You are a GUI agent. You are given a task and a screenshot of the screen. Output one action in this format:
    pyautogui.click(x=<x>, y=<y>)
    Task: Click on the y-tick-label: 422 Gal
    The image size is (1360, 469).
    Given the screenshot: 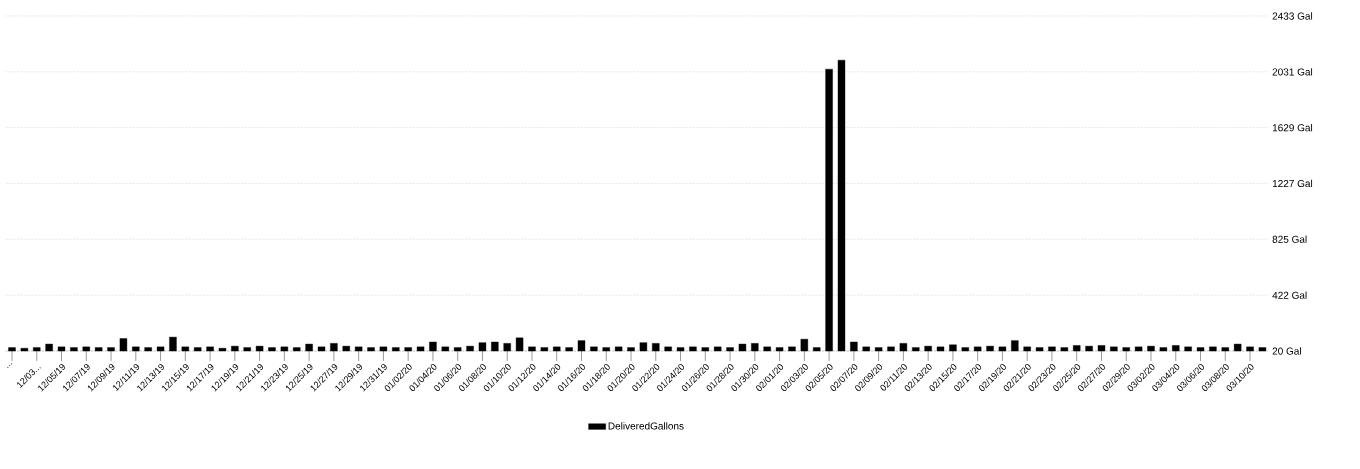 What is the action you would take?
    pyautogui.click(x=1289, y=295)
    